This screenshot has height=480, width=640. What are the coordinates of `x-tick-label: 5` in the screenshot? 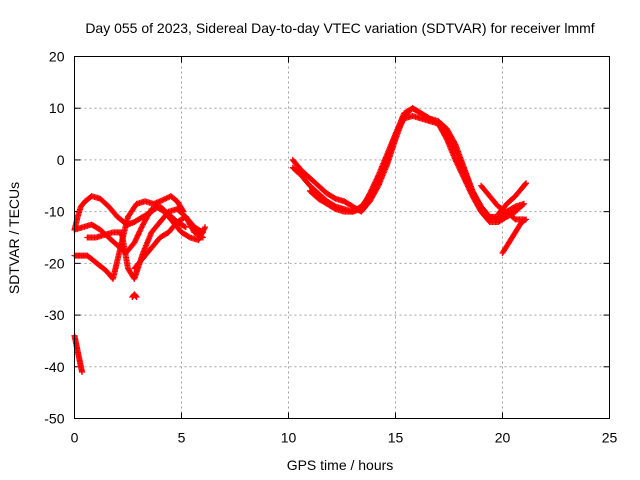 It's located at (182, 438).